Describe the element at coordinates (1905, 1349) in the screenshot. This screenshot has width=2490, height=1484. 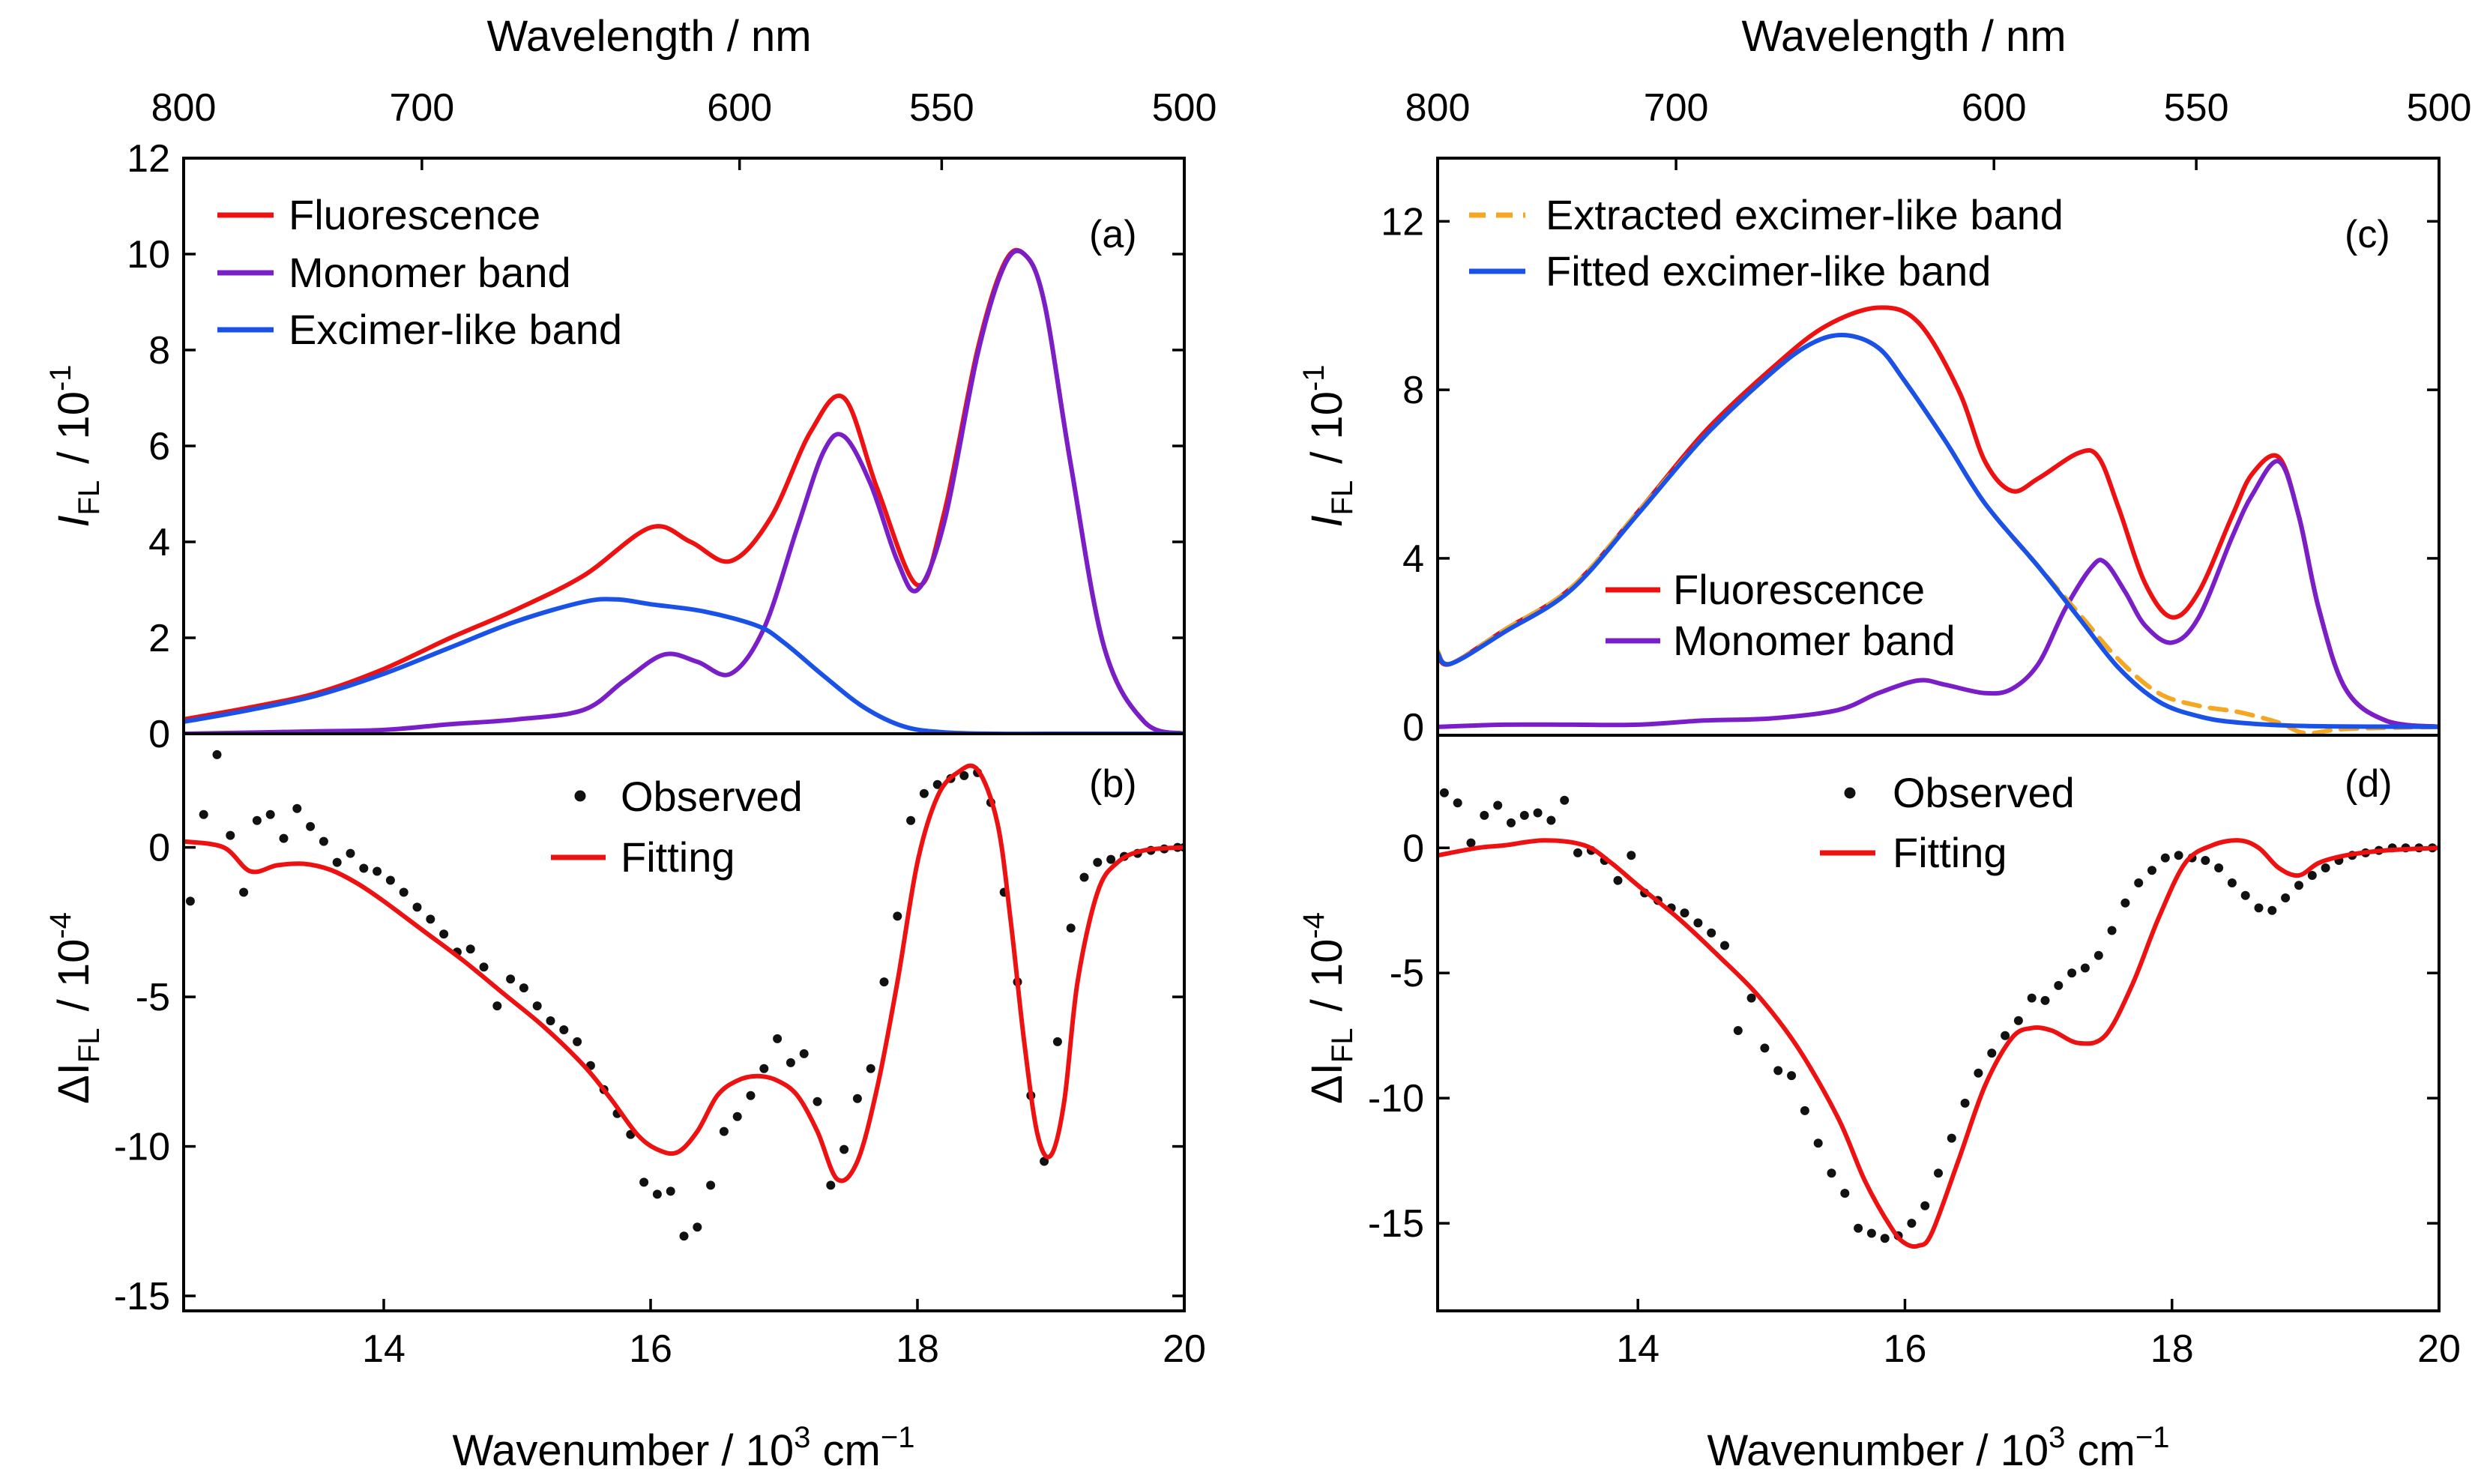
I see `x-tick-label-d-1: 16` at that location.